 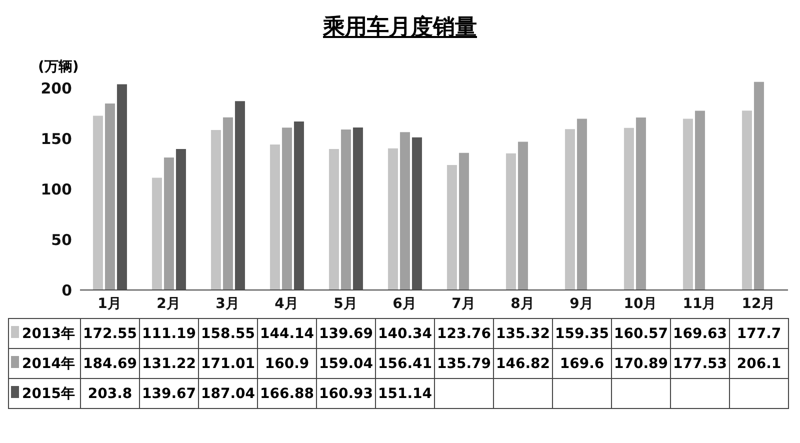 I want to click on y-tick-label: 0, so click(x=67, y=290).